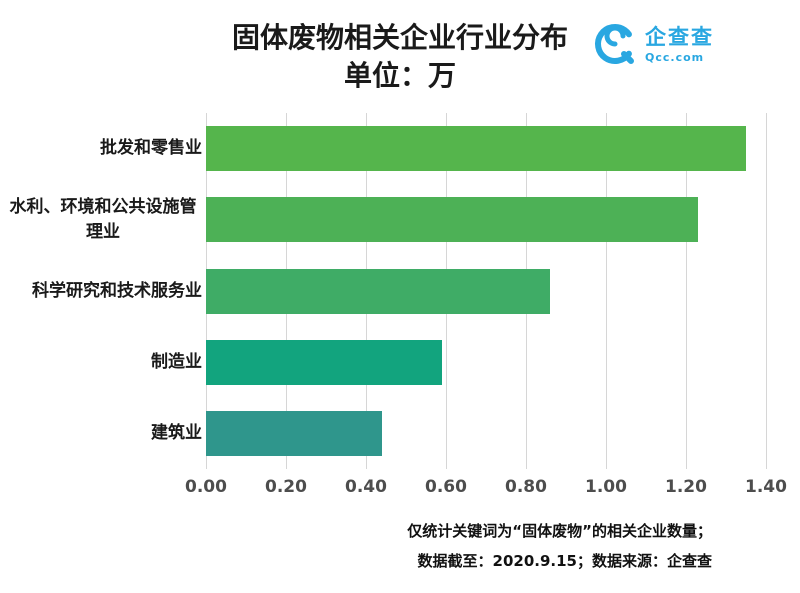 This screenshot has width=800, height=593. Describe the element at coordinates (675, 57) in the screenshot. I see `logo-domain: Qcc.com` at that location.